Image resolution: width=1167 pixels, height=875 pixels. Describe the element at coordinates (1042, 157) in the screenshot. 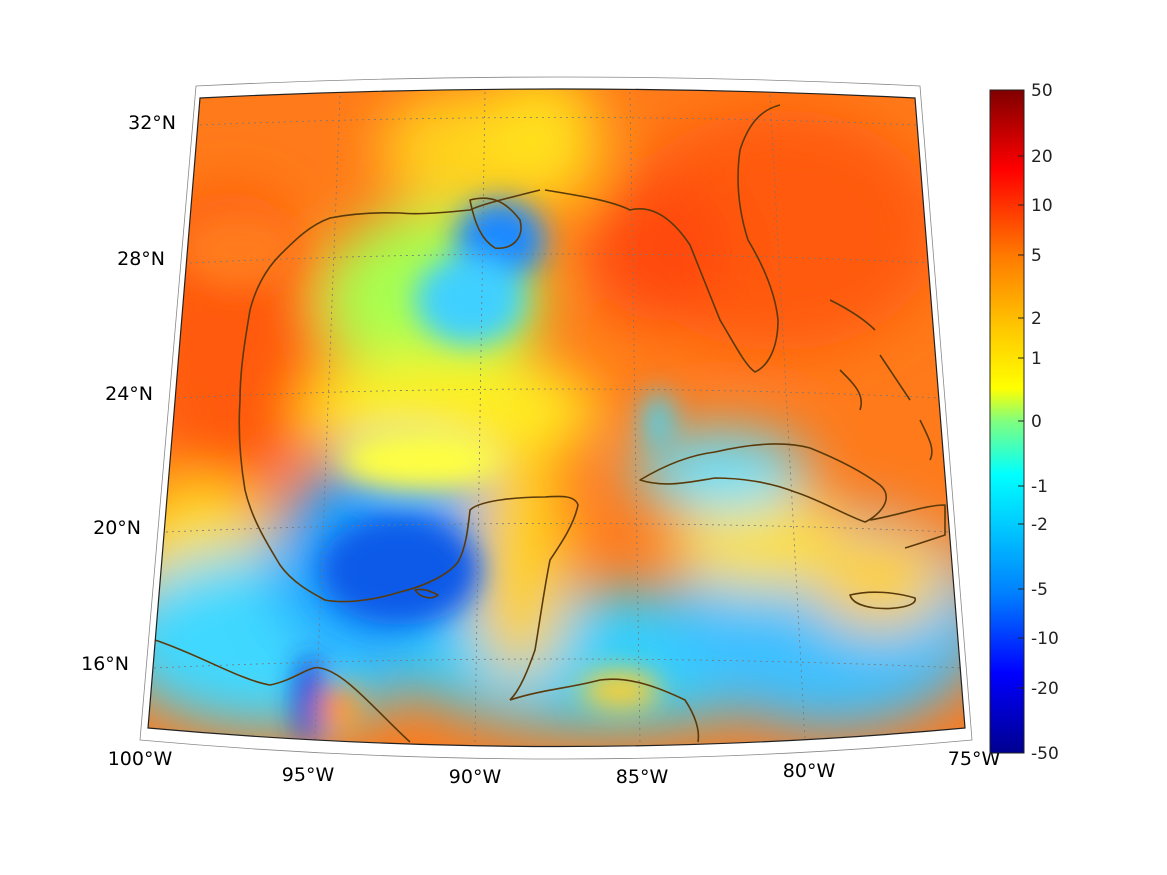

I see `colorbar-tick-label: 20` at that location.